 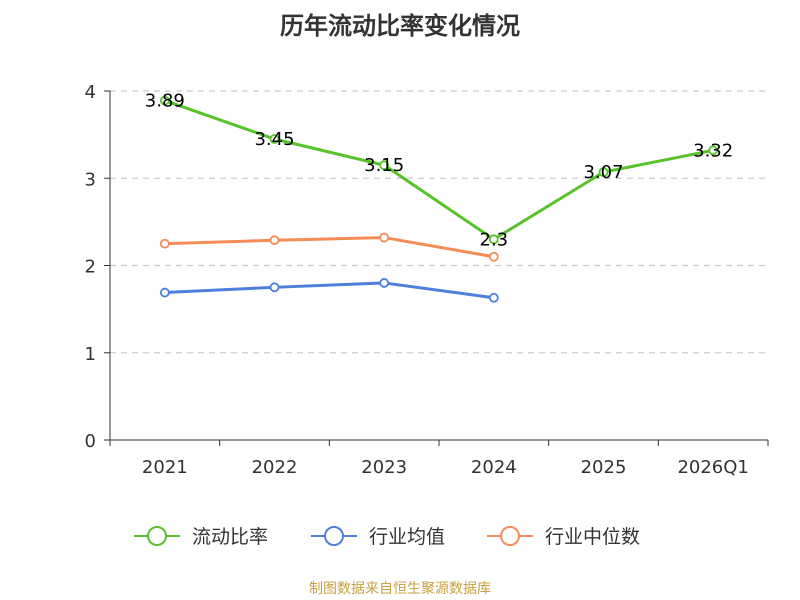 I want to click on chart-title: 历年流动比率变化情况, so click(x=400, y=26).